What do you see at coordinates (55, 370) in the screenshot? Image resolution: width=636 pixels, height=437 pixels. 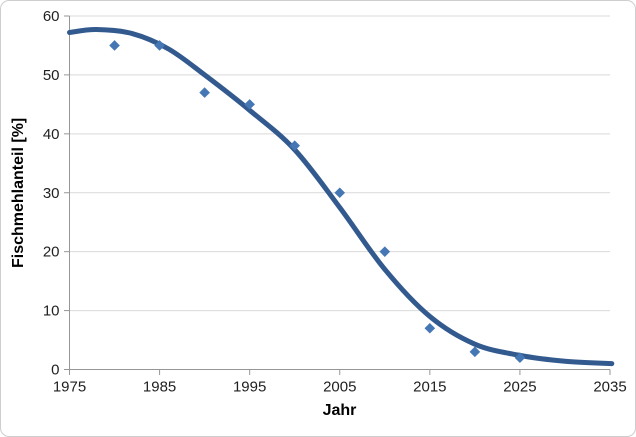 I see `y-tick-label: 0` at bounding box center [55, 370].